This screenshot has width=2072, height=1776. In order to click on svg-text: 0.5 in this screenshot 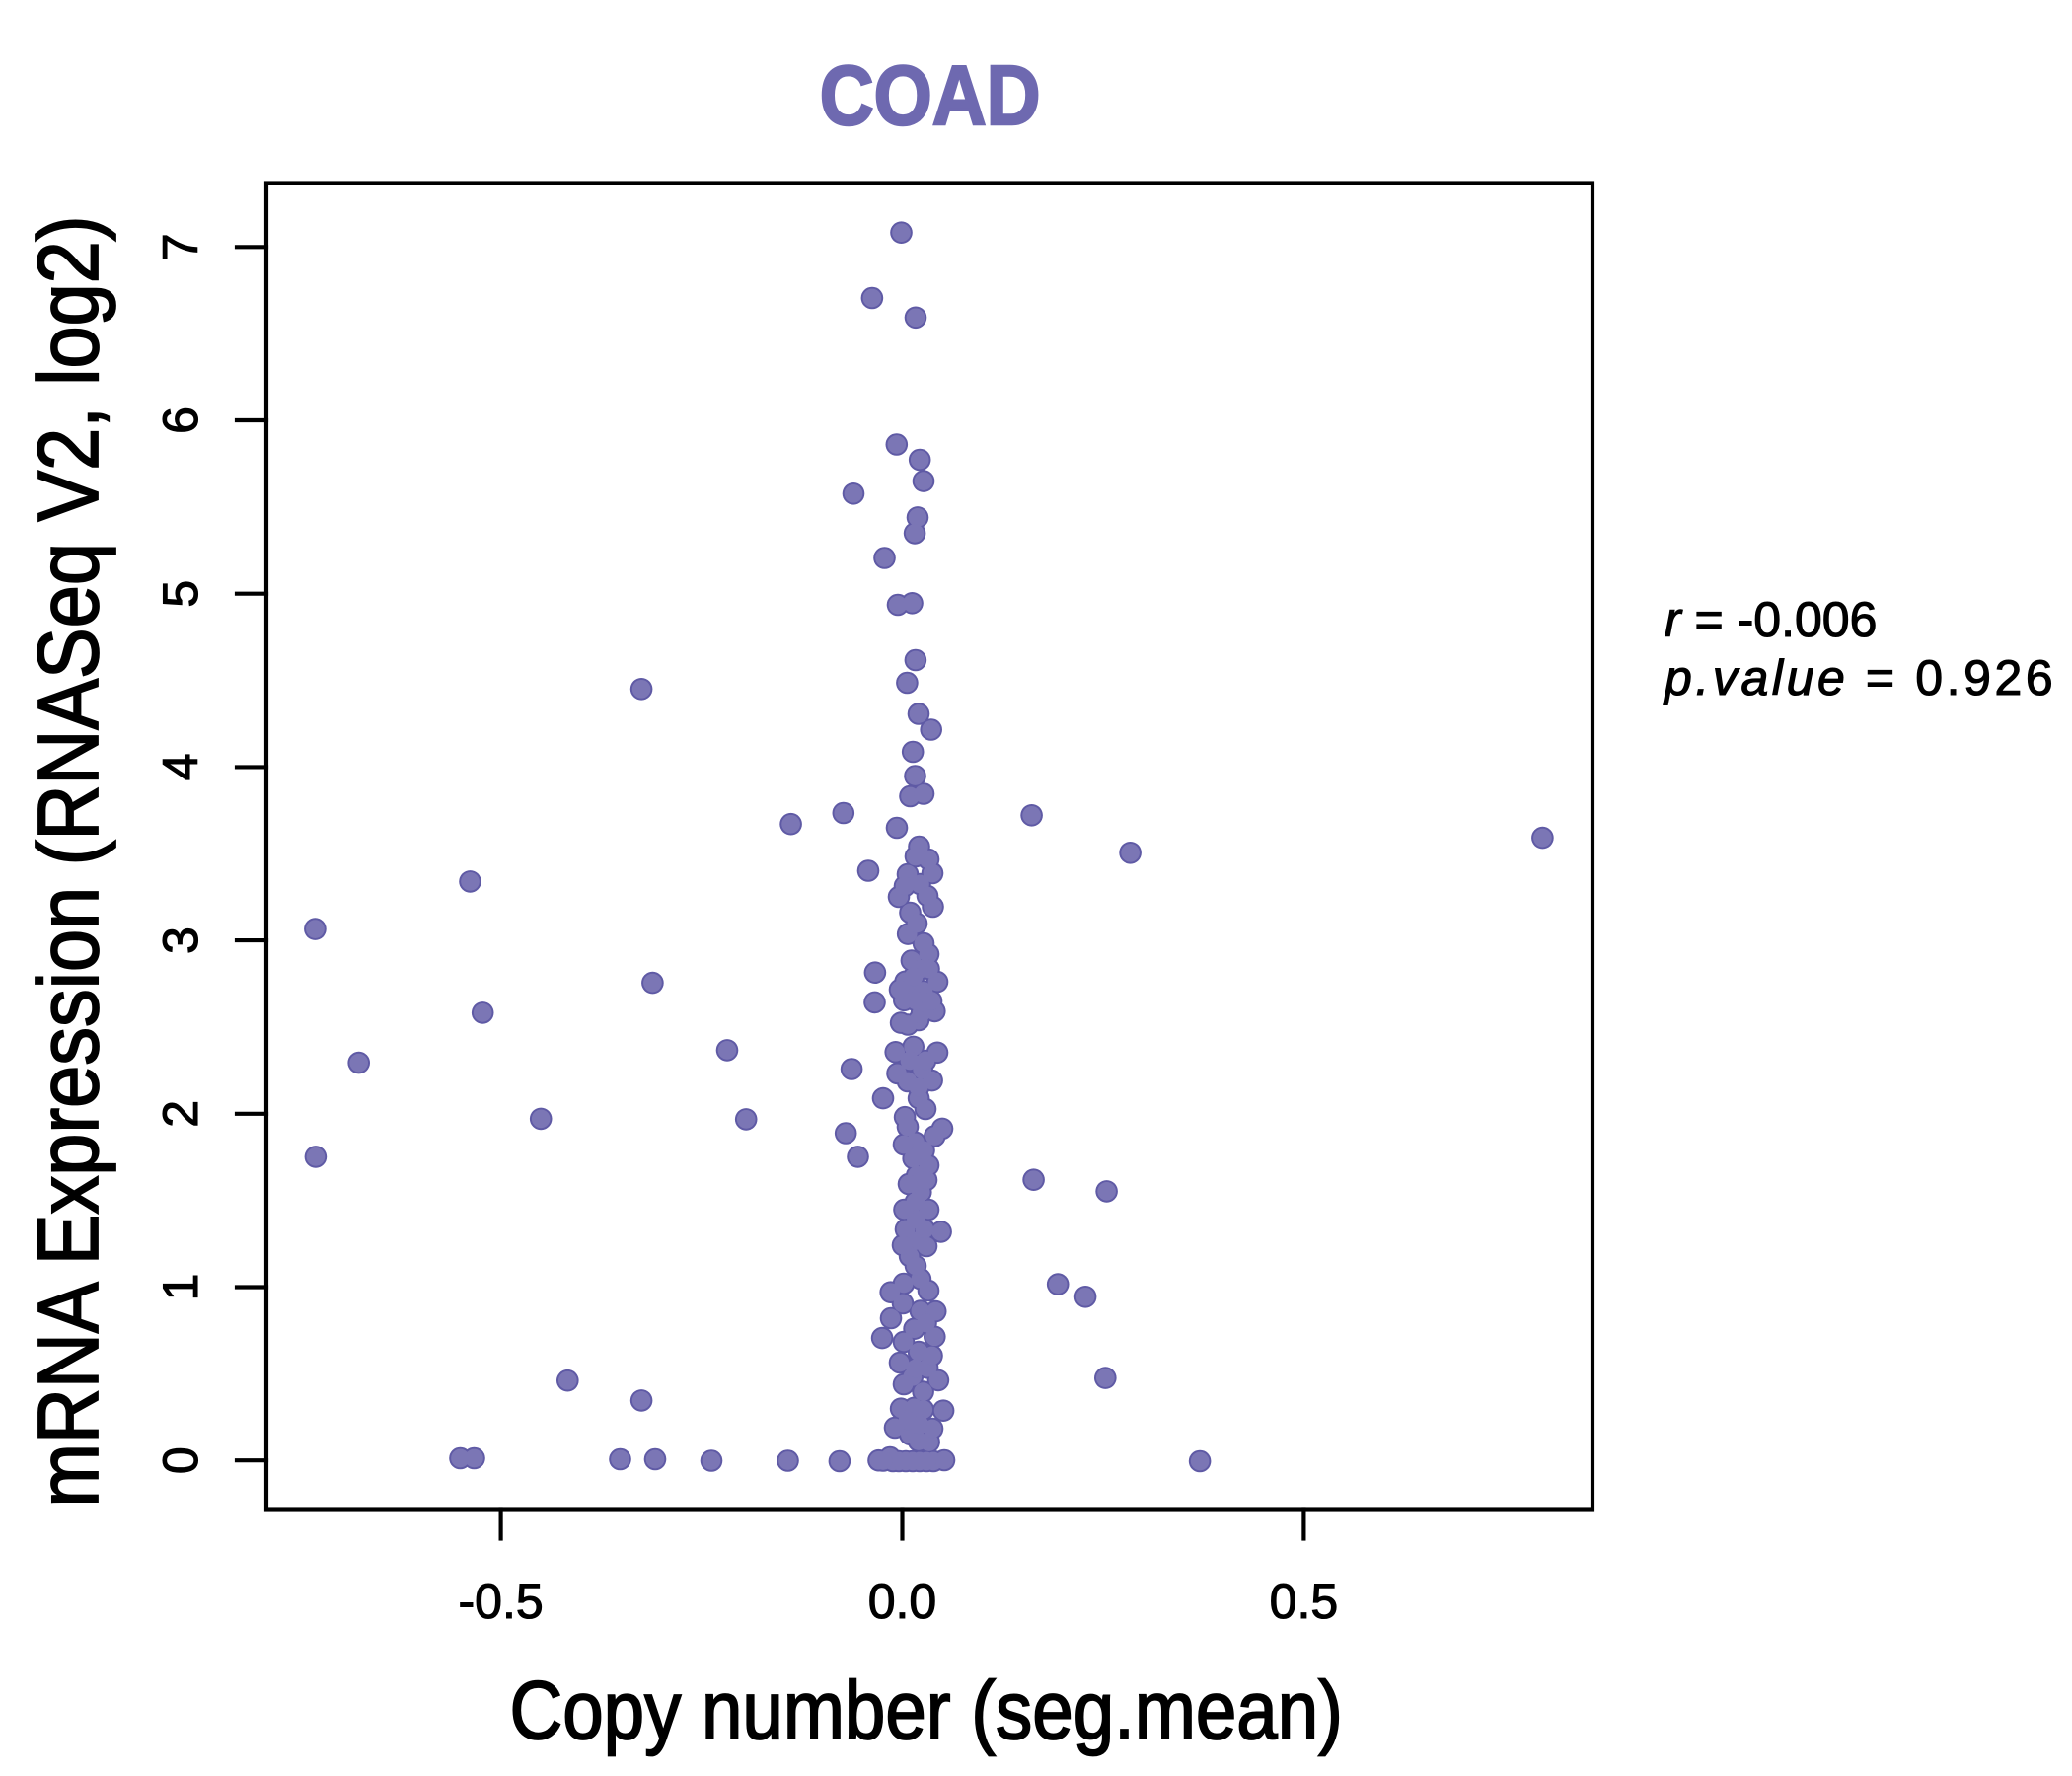, I will do `click(1305, 1602)`.